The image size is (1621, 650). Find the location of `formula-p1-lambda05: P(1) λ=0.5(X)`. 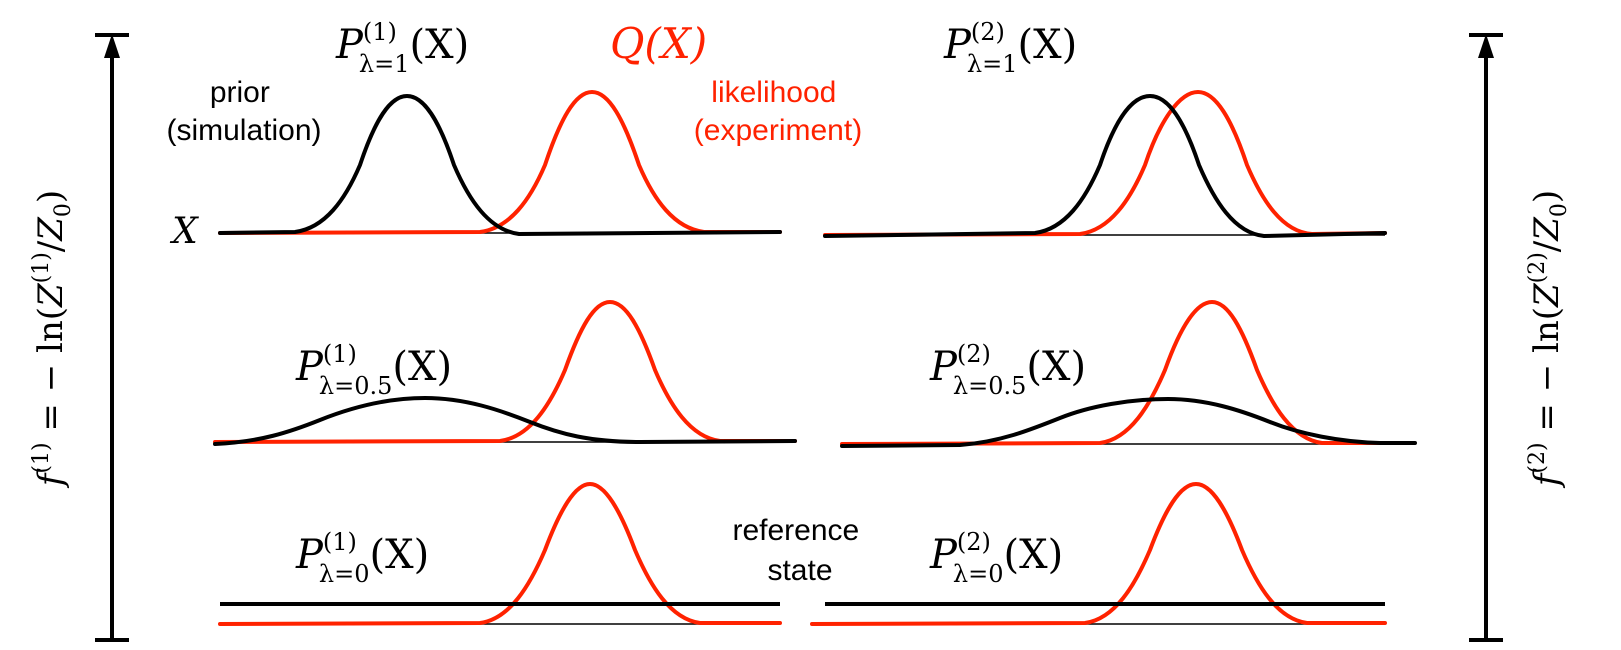

formula-p1-lambda05: P(1) λ=0.5(X) is located at coordinates (373, 370).